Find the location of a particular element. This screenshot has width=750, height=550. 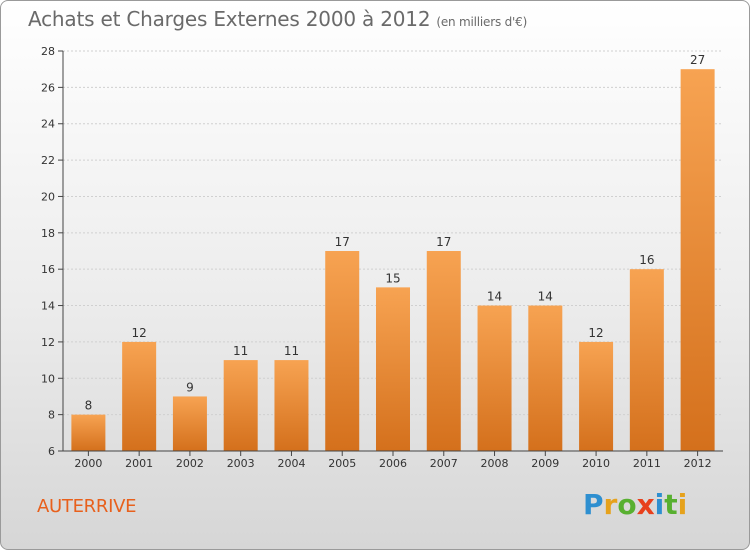

y-tick-label: 16 is located at coordinates (48, 269).